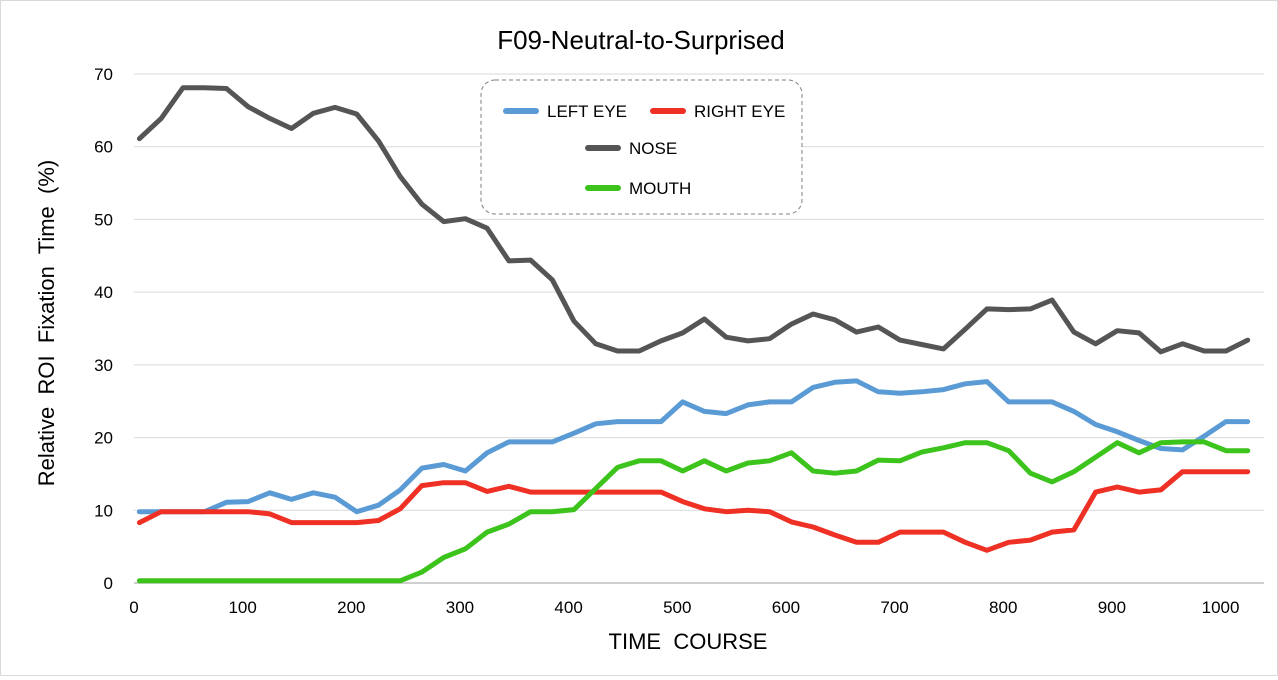  Describe the element at coordinates (660, 188) in the screenshot. I see `legend-label-mouth: MOUTH` at that location.